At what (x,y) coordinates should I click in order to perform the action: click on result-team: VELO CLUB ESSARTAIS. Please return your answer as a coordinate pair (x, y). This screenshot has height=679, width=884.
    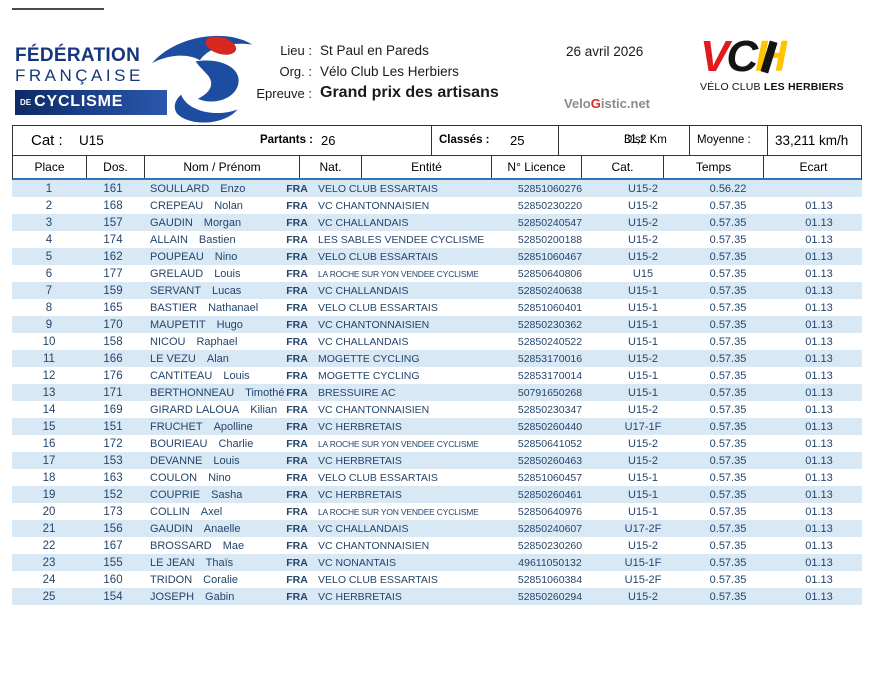
    Looking at the image, I should click on (378, 256).